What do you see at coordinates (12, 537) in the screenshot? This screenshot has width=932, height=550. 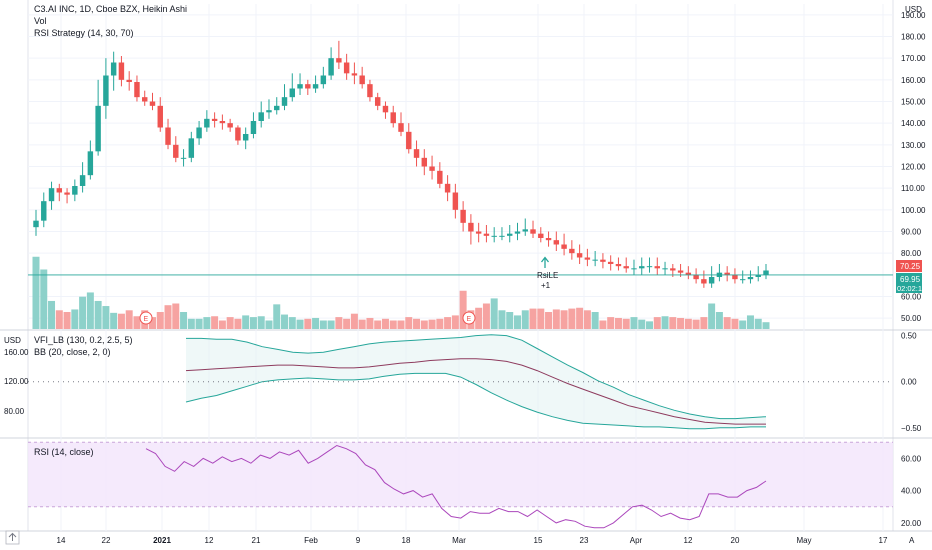 I see `go-to-date-button` at bounding box center [12, 537].